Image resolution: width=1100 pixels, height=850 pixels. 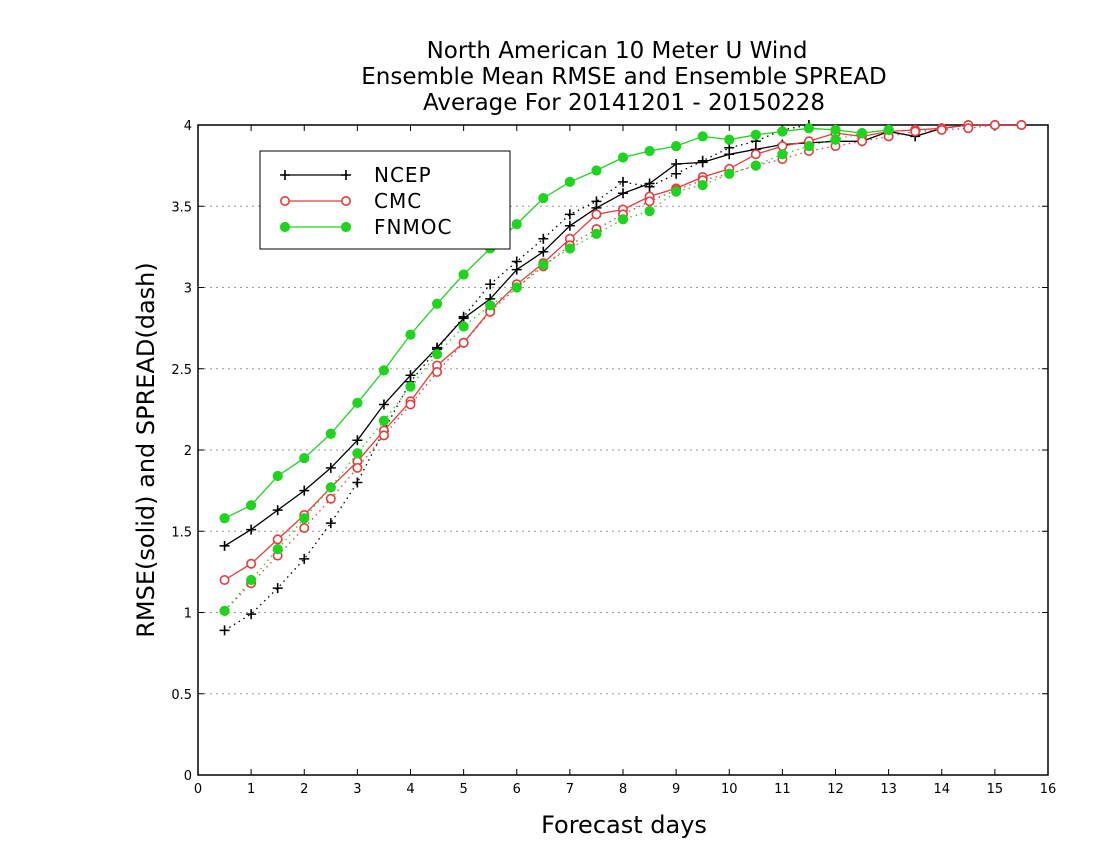 I want to click on x-tick-label: 15, so click(x=995, y=789).